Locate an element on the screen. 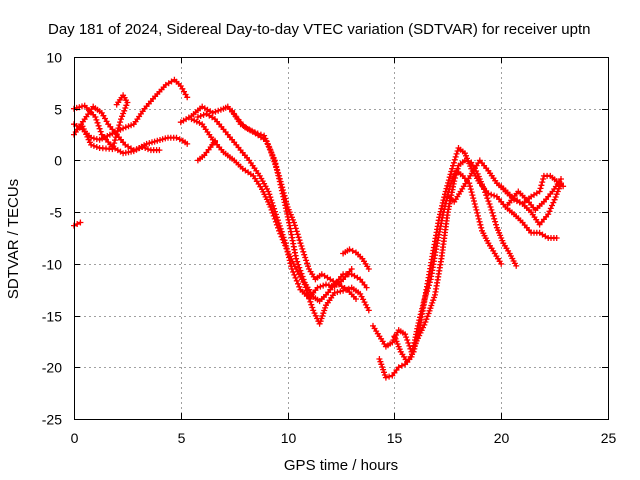 The image size is (640, 480). y-axis-label: SDTVAR / TECUs is located at coordinates (13, 239).